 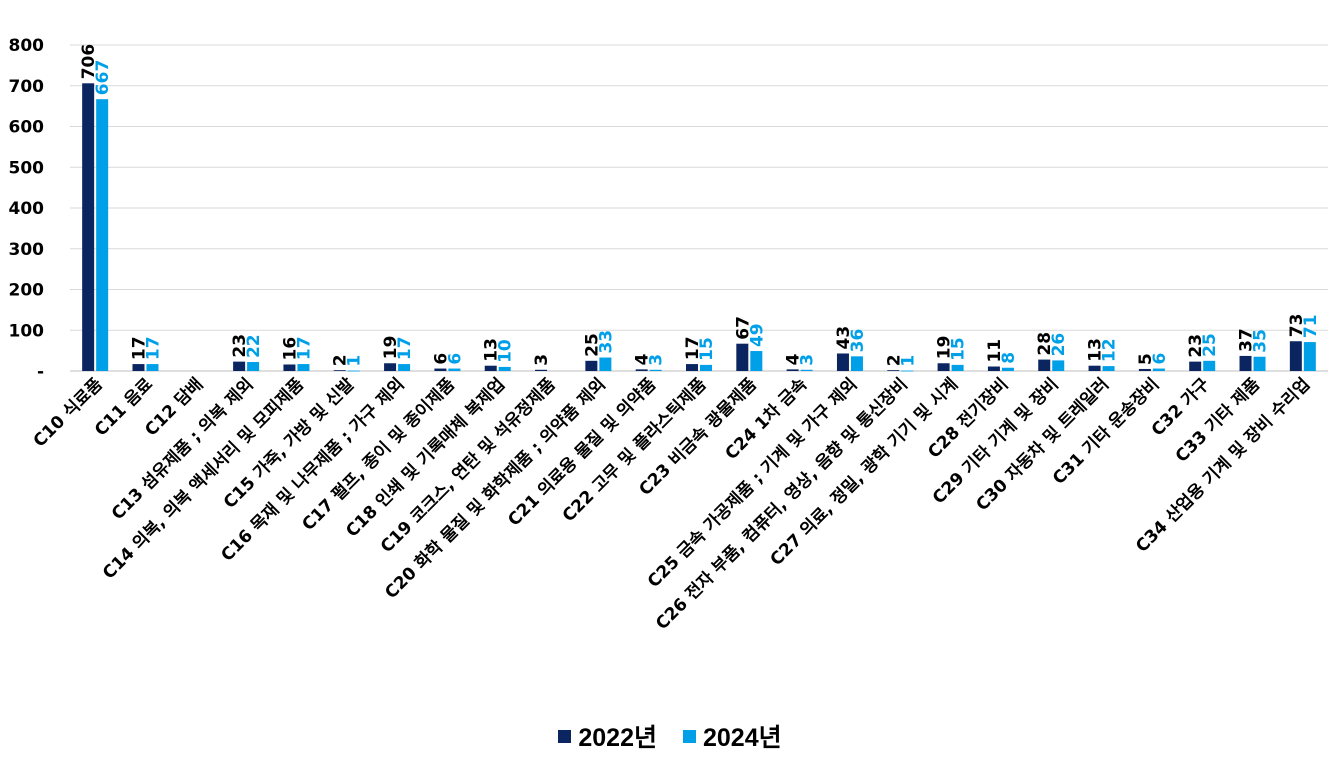 I want to click on data-label: 73, so click(x=1297, y=326).